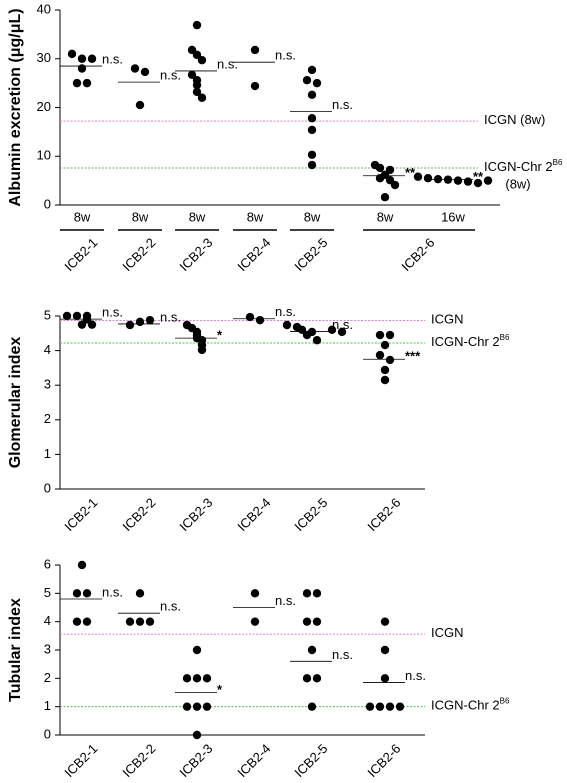  I want to click on significance-label: **, so click(410, 172).